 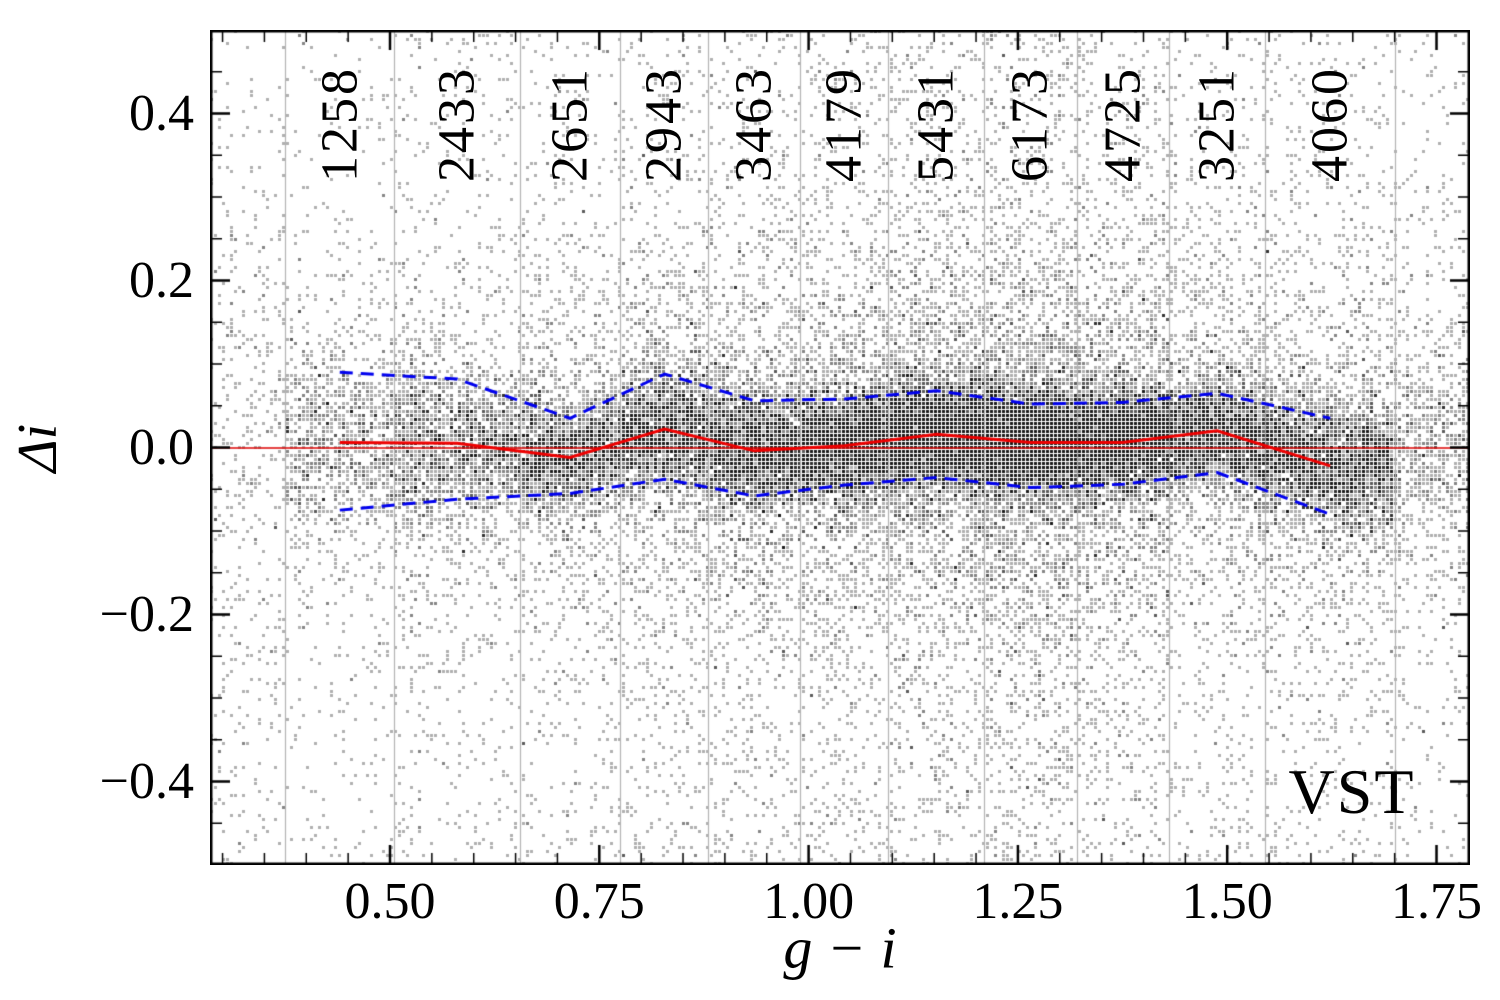 I want to click on y-tick-label: 0.0, so click(x=161, y=447).